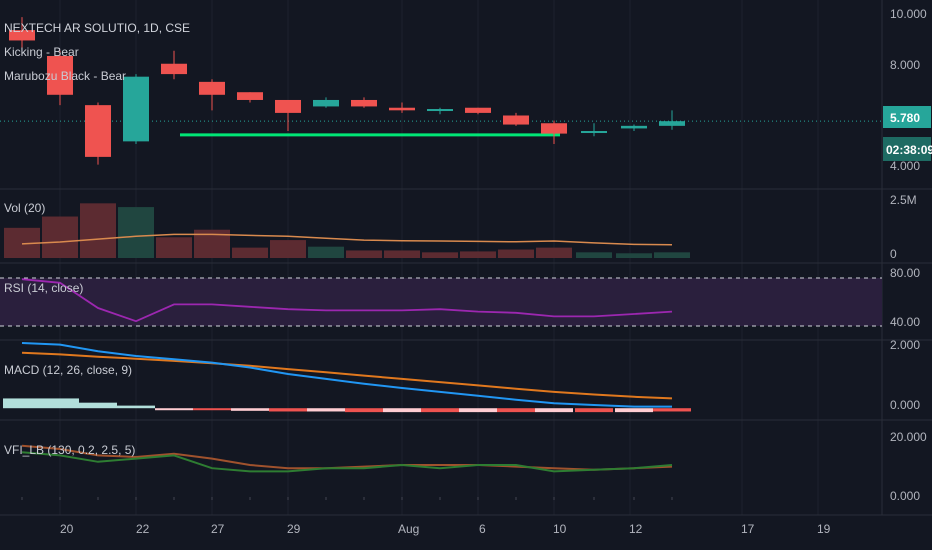  Describe the element at coordinates (41, 52) in the screenshot. I see `pattern-label-kicking: Kicking - Bear` at that location.